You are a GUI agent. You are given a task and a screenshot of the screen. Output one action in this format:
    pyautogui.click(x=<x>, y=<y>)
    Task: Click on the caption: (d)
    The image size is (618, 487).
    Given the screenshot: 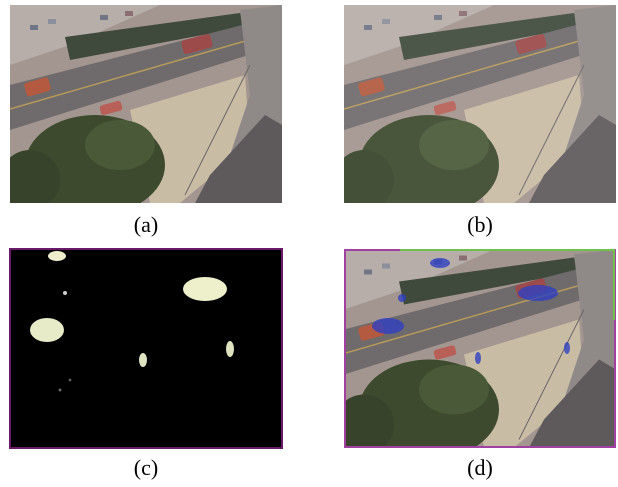 What is the action you would take?
    pyautogui.click(x=480, y=467)
    